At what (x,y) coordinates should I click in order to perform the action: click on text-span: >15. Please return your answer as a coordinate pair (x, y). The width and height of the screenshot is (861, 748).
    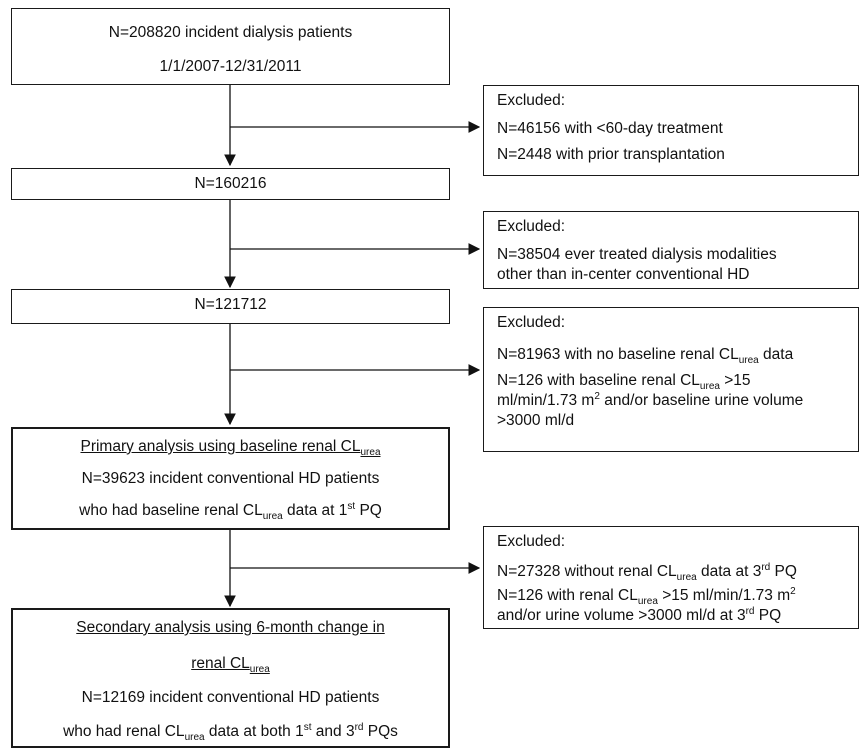
    Looking at the image, I should click on (735, 380).